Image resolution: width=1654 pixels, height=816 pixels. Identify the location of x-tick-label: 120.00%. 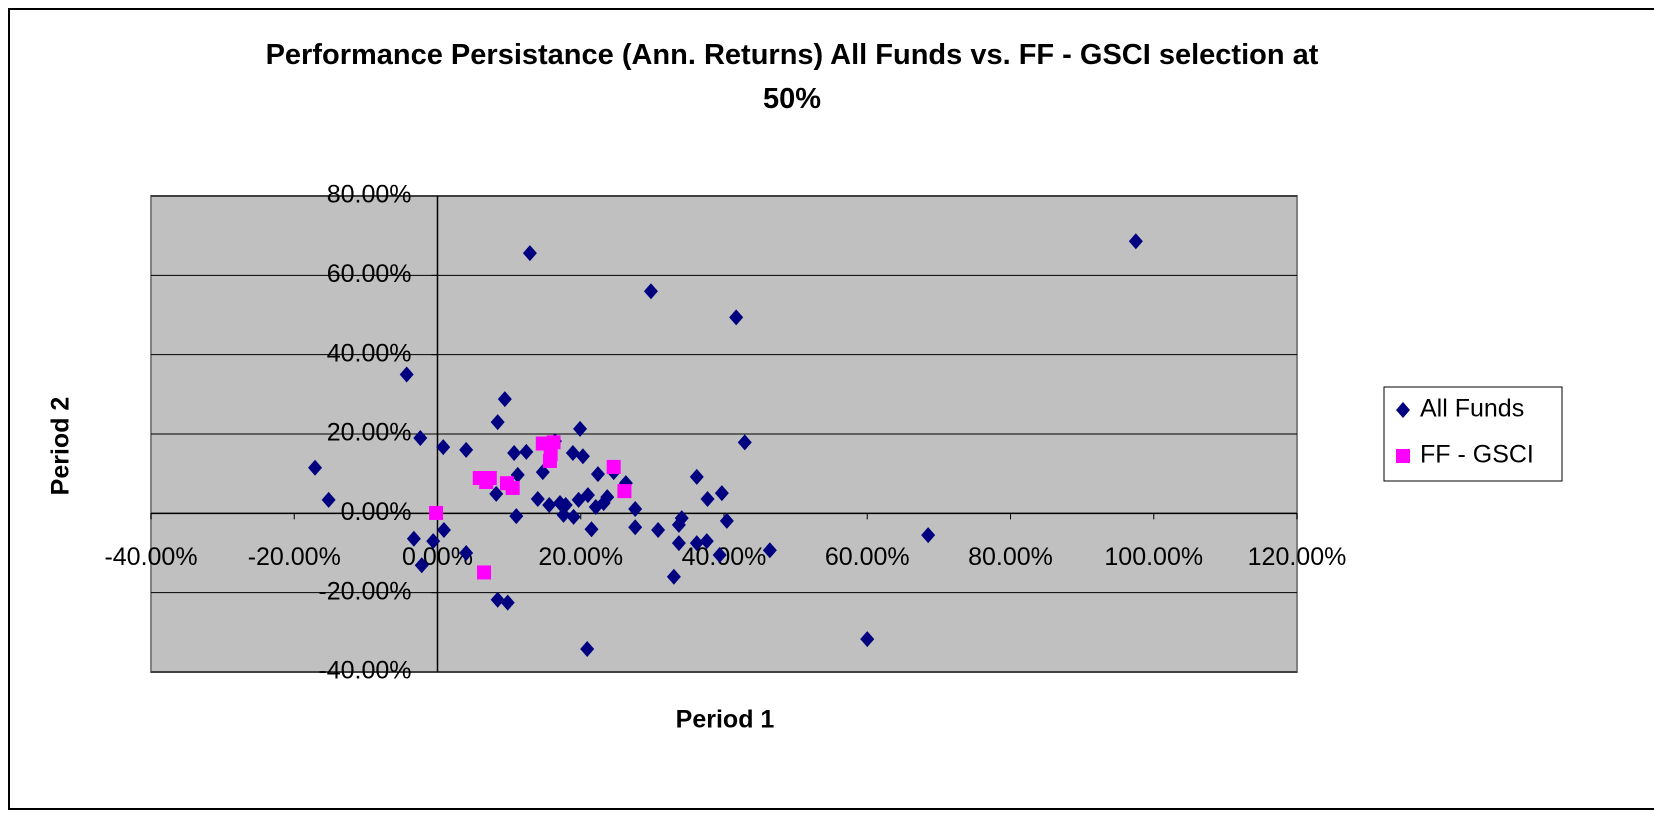
(1297, 557).